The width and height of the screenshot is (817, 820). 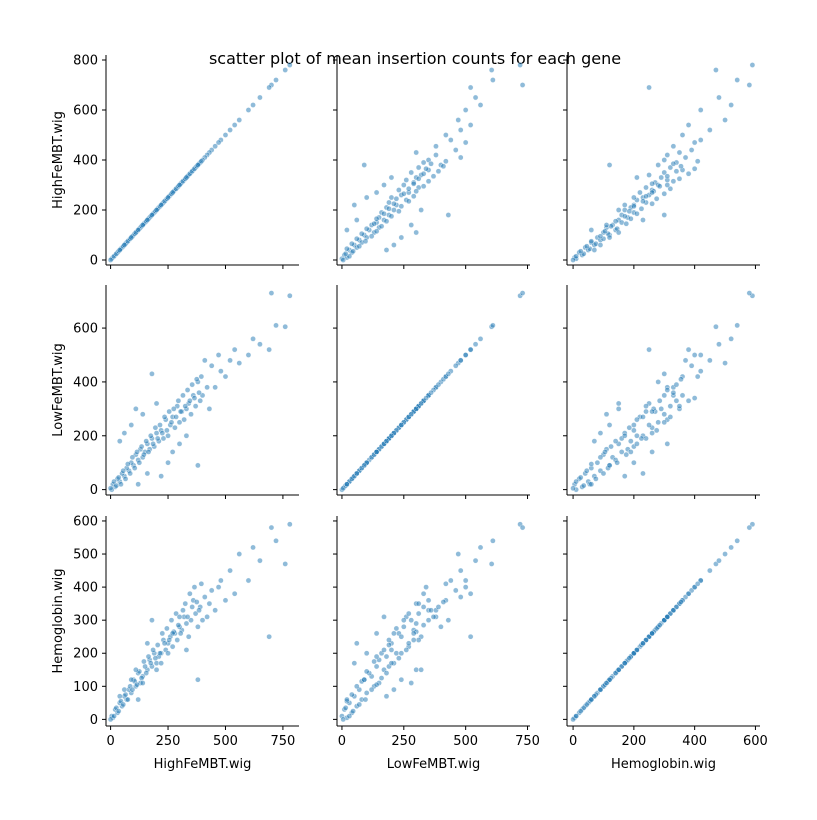 What do you see at coordinates (203, 764) in the screenshot?
I see `x-axis-label-highfembt-wig: HighFeMBT.wig` at bounding box center [203, 764].